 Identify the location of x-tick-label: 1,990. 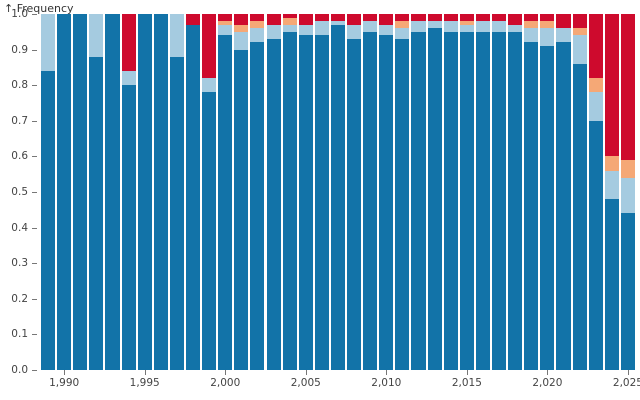
(64, 383).